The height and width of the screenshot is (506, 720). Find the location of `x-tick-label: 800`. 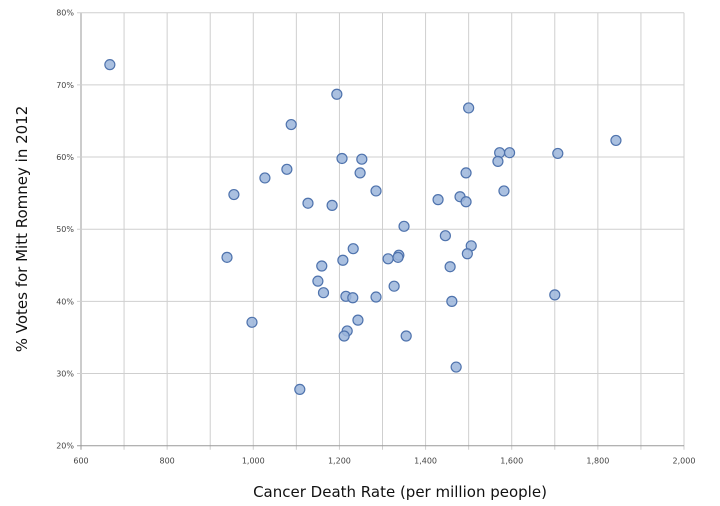

x-tick-label: 800 is located at coordinates (167, 461).